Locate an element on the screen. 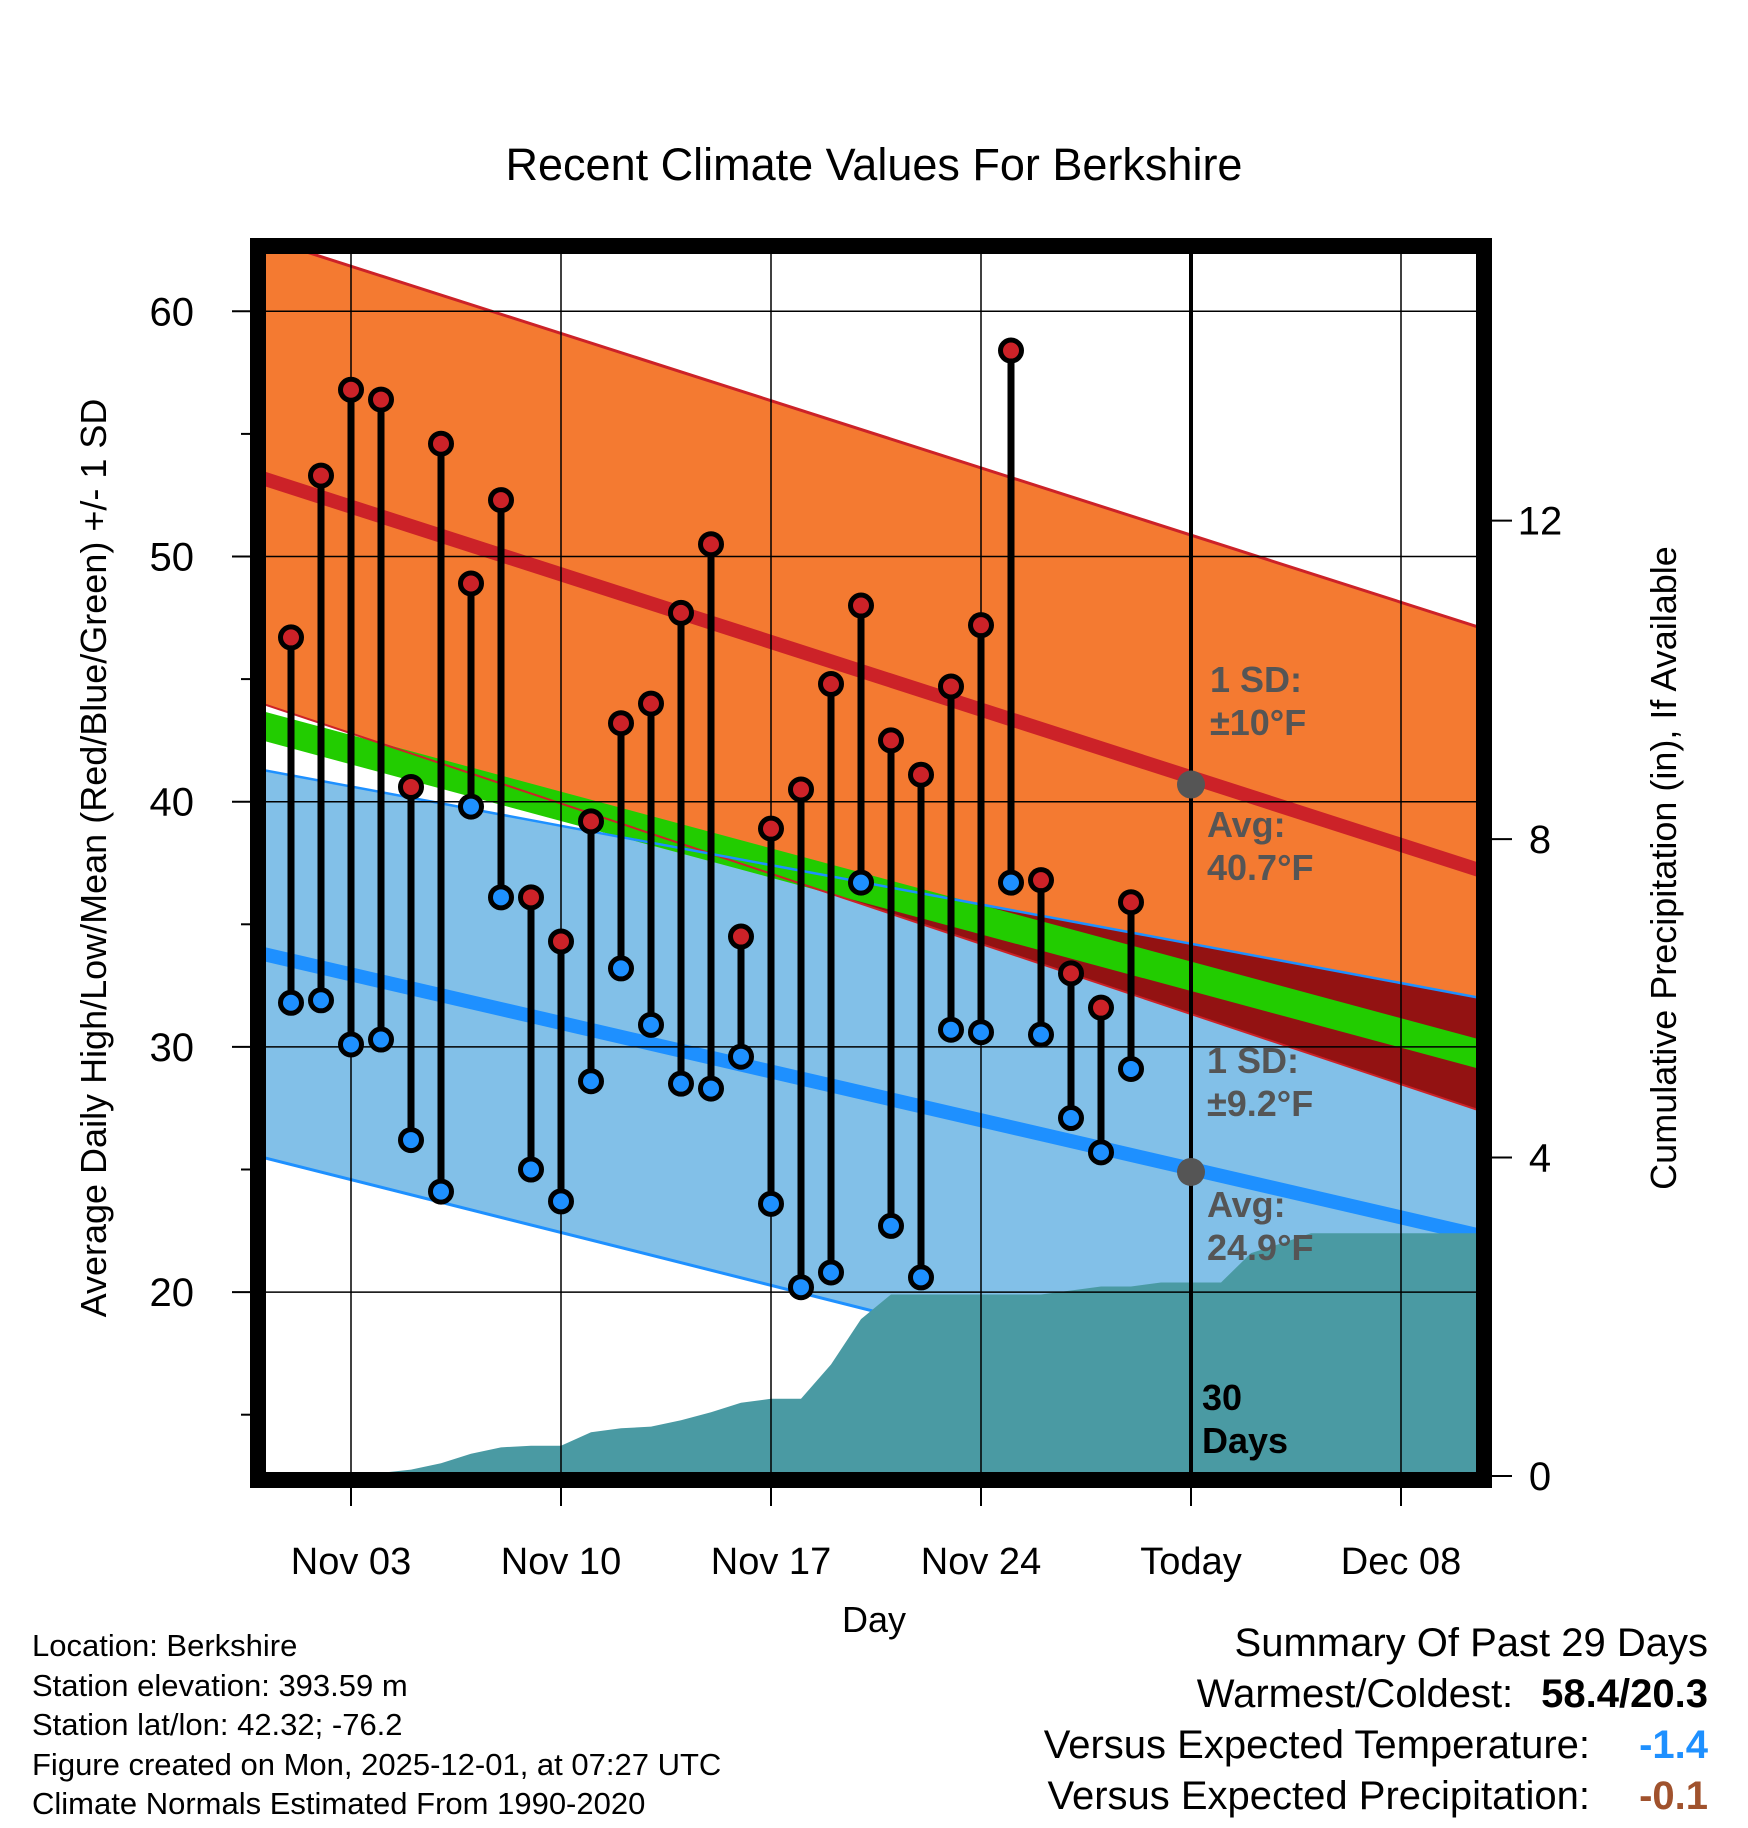 The width and height of the screenshot is (1748, 1828). chart-title: Recent Climate Values For Berkshire is located at coordinates (874, 164).